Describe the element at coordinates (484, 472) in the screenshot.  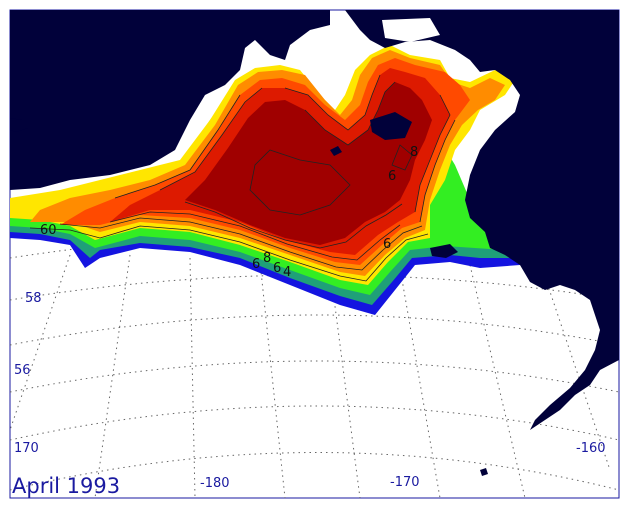
I see `land-island-south` at that location.